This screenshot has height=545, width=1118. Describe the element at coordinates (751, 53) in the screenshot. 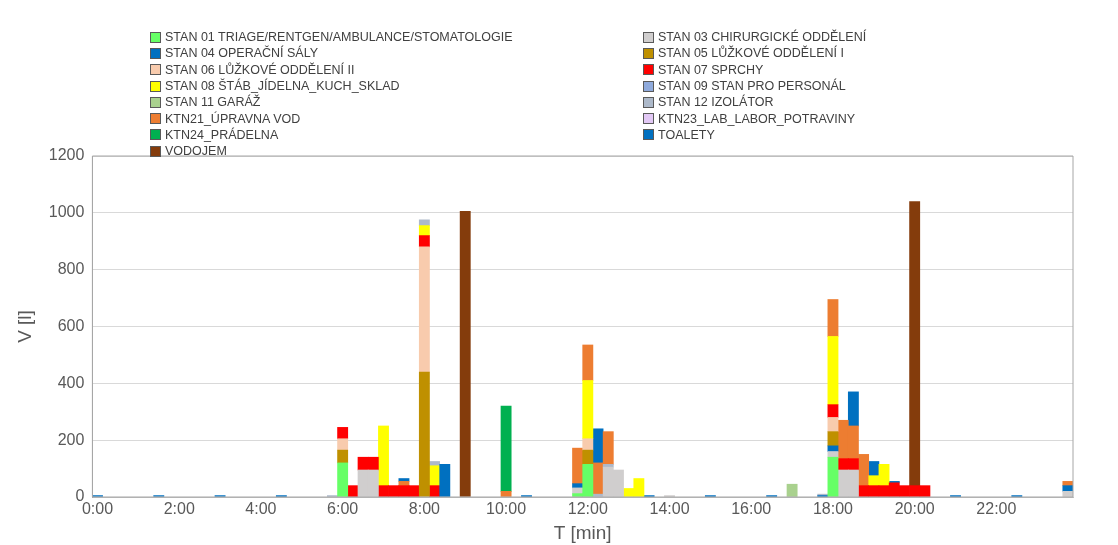

I see `legend-label: STAN 05 LŮŽKOVÉ ODDĚLENÍ I` at that location.